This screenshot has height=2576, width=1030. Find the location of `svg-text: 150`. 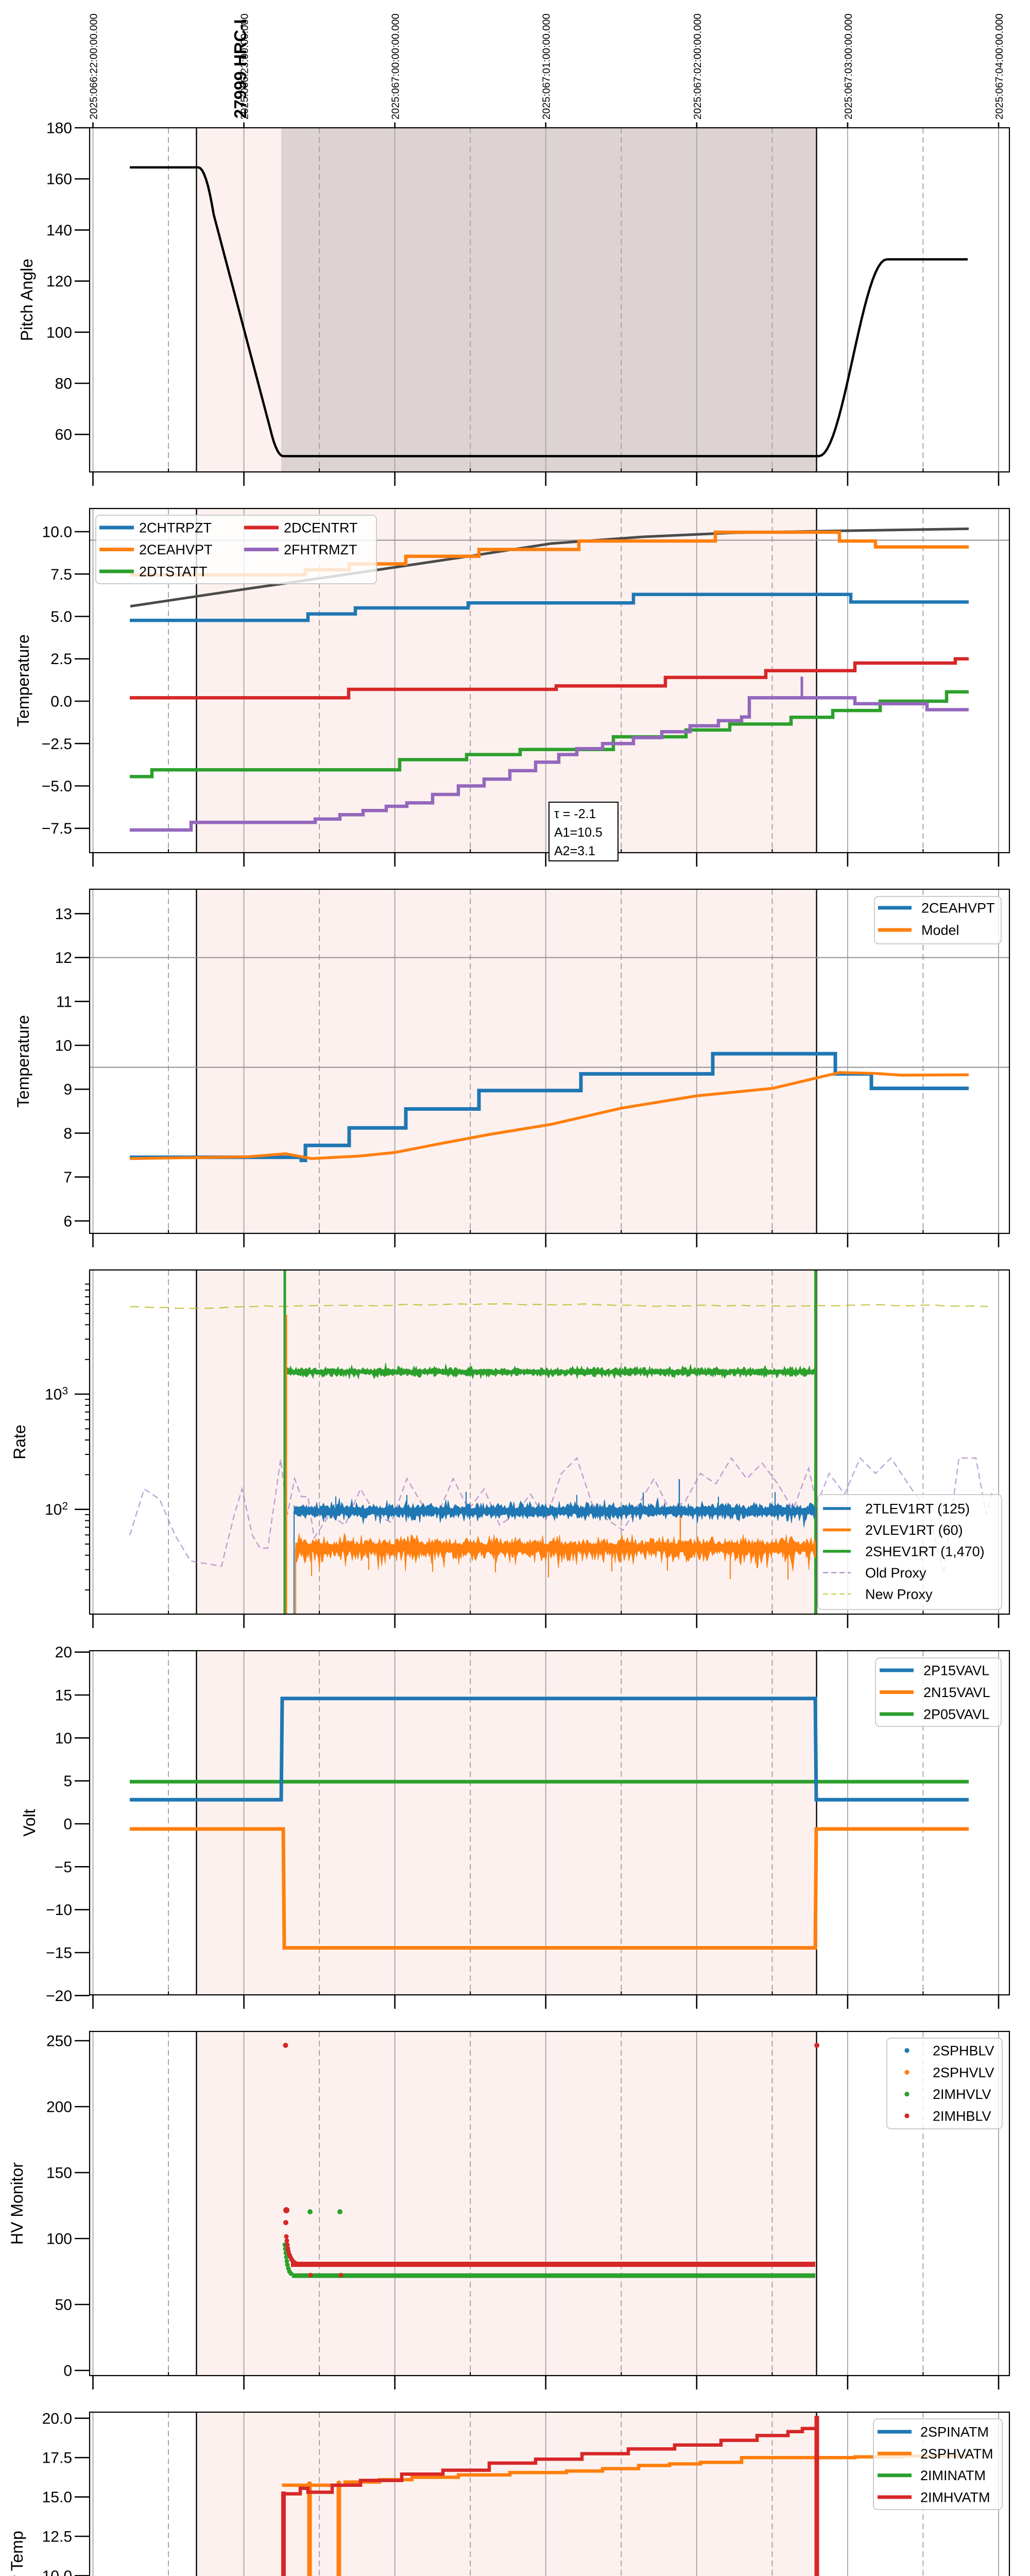

svg-text: 150 is located at coordinates (59, 2173).